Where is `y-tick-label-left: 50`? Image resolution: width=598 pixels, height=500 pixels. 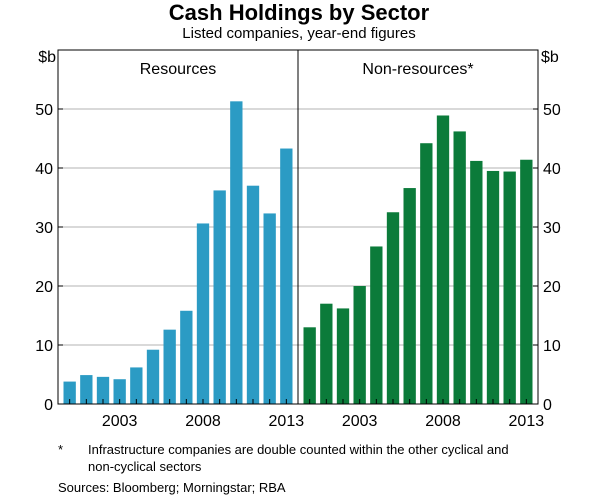 y-tick-label-left: 50 is located at coordinates (44, 110).